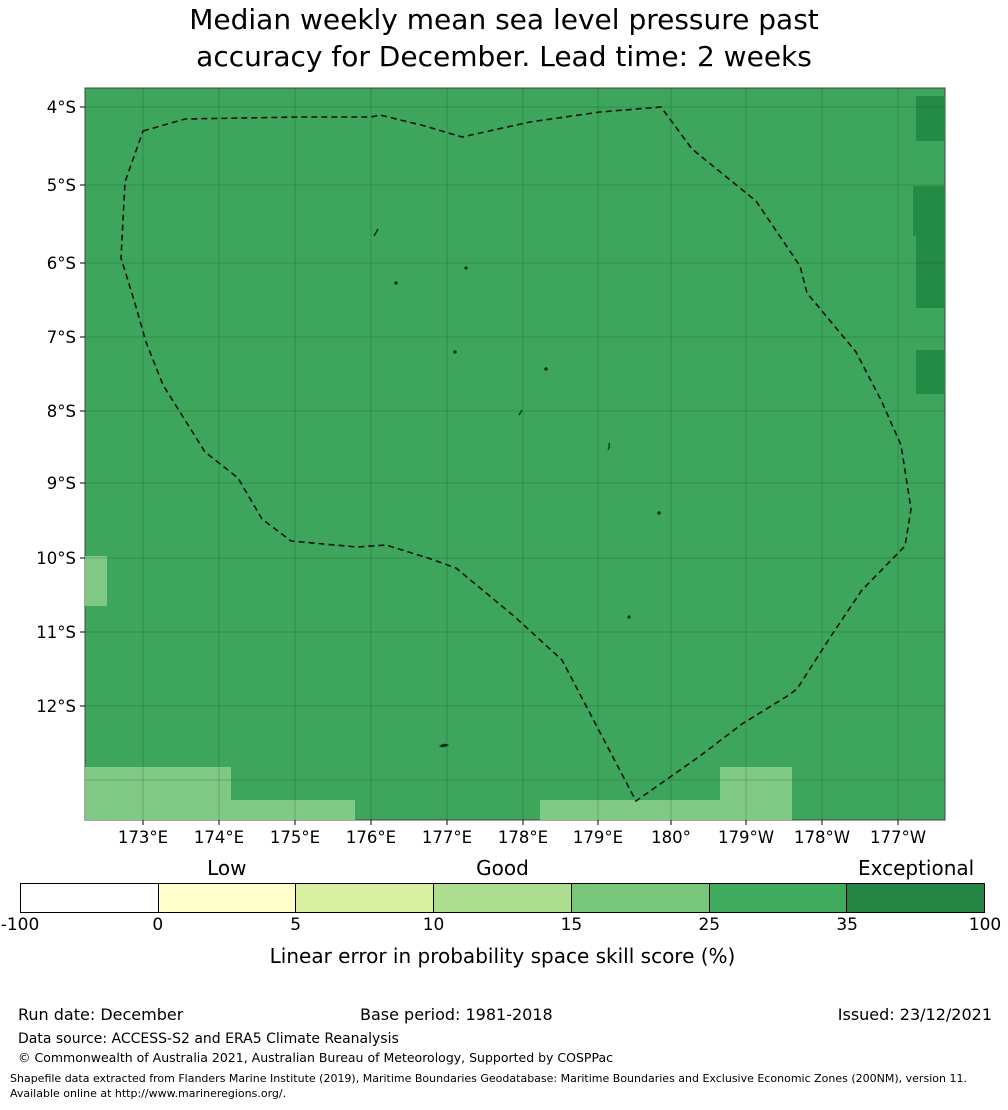  Describe the element at coordinates (501, 927) in the screenshot. I see `colorbar-tick-labels: -100 0 5 10 15 25 35 100` at that location.